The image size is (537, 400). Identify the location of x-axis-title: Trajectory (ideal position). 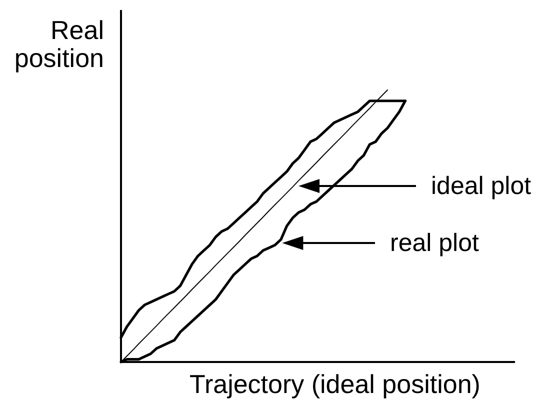
(335, 384).